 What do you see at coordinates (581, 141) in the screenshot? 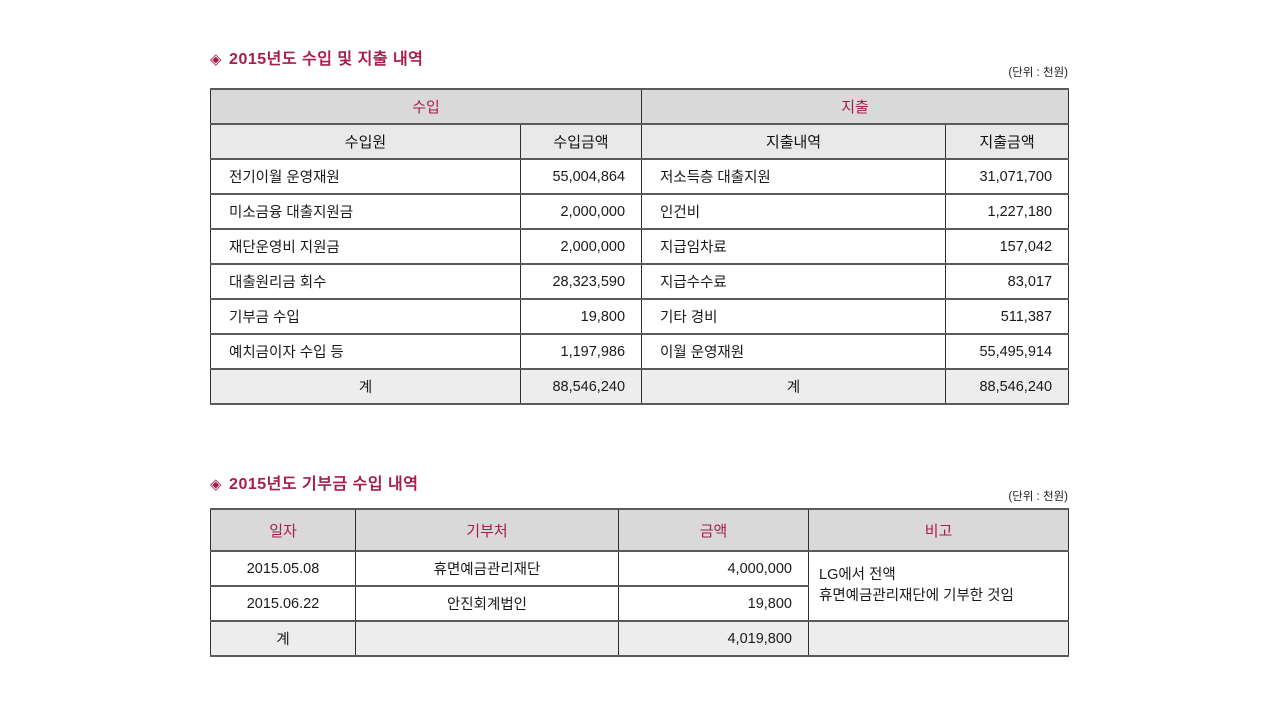
I see `income-amount-header: 수입금액` at bounding box center [581, 141].